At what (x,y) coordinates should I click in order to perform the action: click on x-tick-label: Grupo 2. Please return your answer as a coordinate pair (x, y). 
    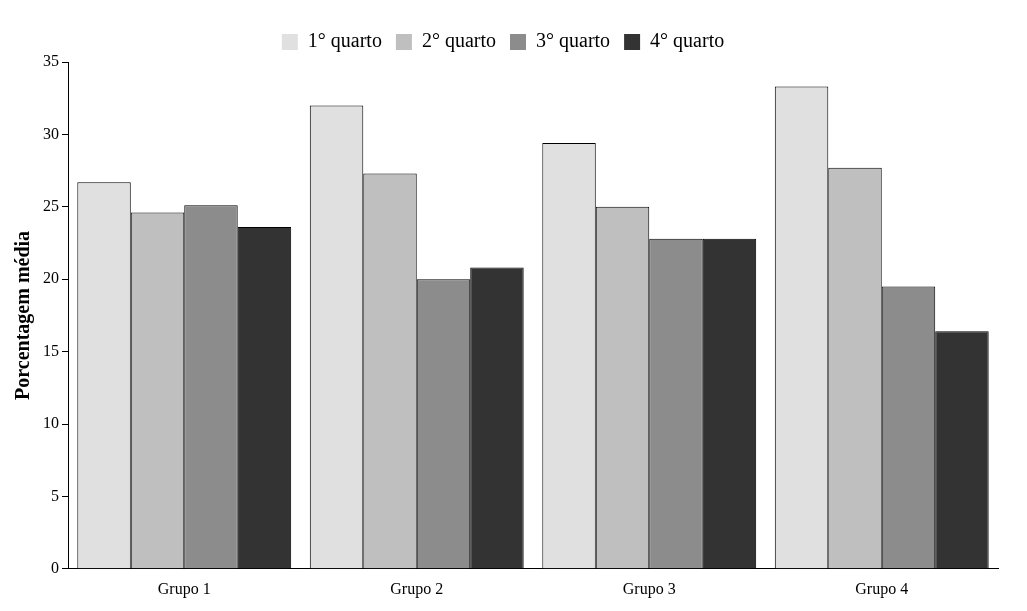
    Looking at the image, I should click on (417, 588).